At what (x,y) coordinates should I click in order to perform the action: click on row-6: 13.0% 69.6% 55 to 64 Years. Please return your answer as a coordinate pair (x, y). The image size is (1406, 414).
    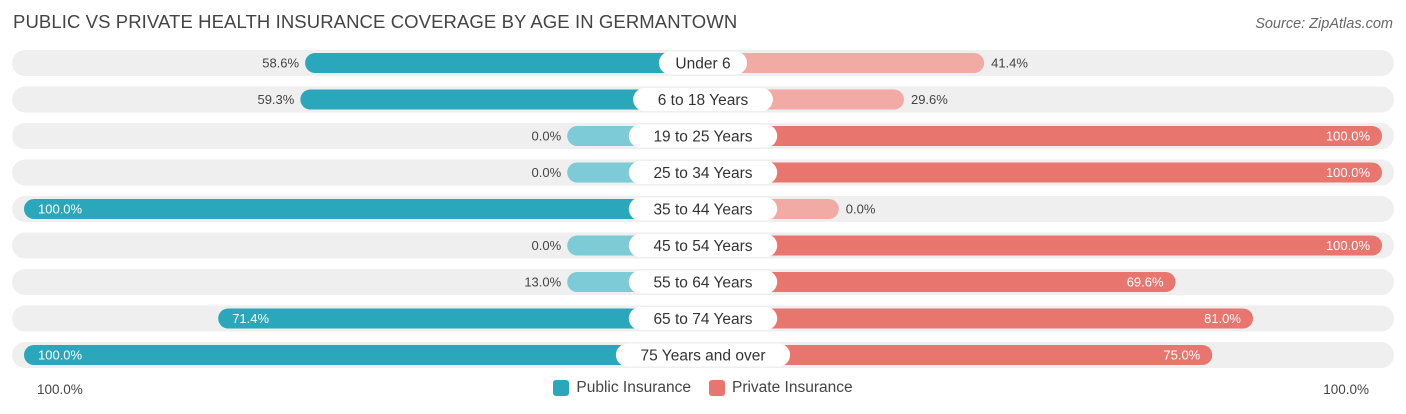
    Looking at the image, I should click on (703, 282).